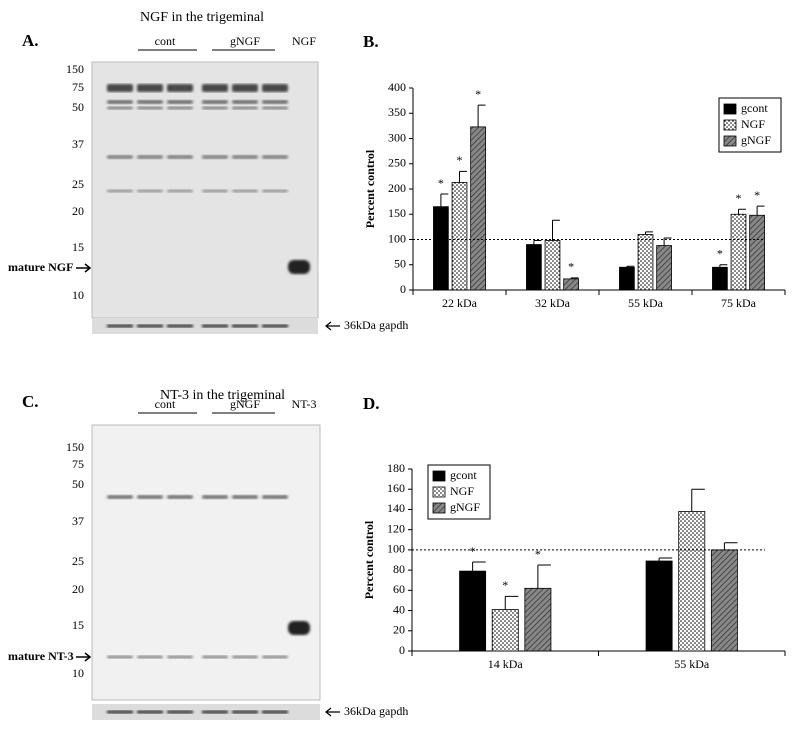 This screenshot has width=800, height=731. Describe the element at coordinates (396, 549) in the screenshot. I see `y-tick-label: 100` at that location.